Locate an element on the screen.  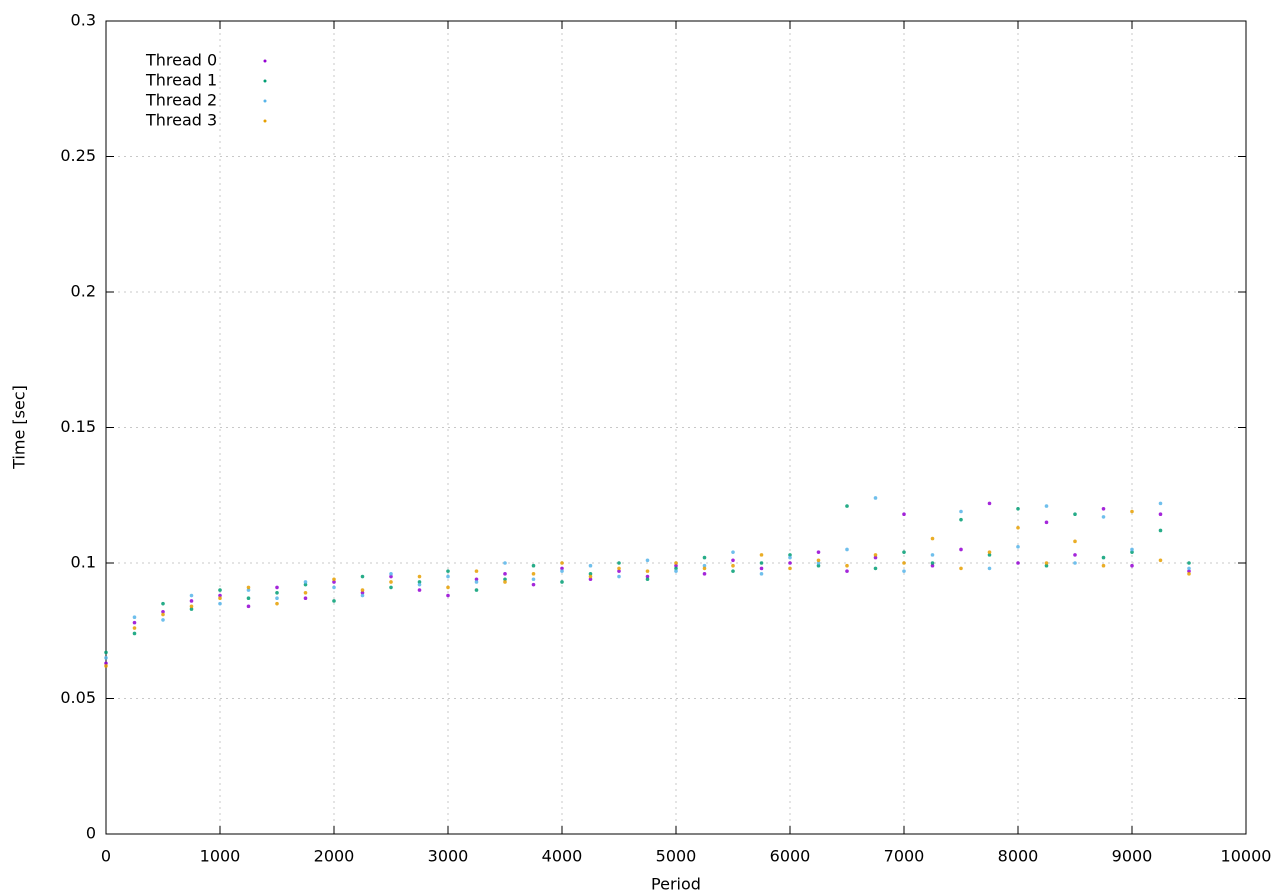
y-axis-label: Time [sec] is located at coordinates (19, 427).